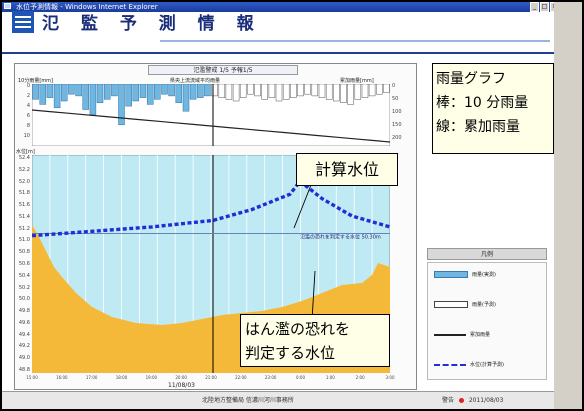 The width and height of the screenshot is (584, 411). Describe the element at coordinates (24, 334) in the screenshot. I see `level-y-tick: 49.4` at that location.